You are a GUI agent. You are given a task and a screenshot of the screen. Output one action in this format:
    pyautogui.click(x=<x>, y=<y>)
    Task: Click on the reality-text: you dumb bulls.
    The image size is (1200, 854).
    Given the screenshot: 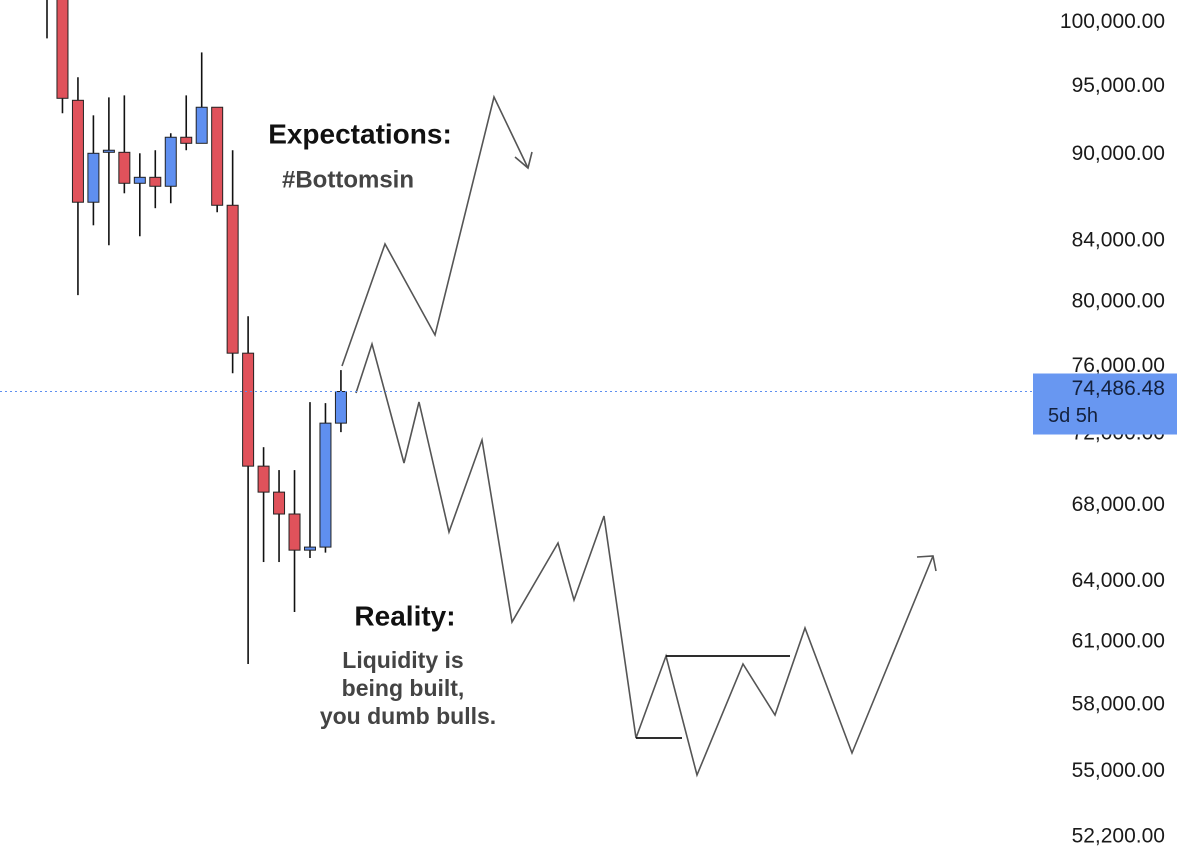 What is the action you would take?
    pyautogui.click(x=408, y=716)
    